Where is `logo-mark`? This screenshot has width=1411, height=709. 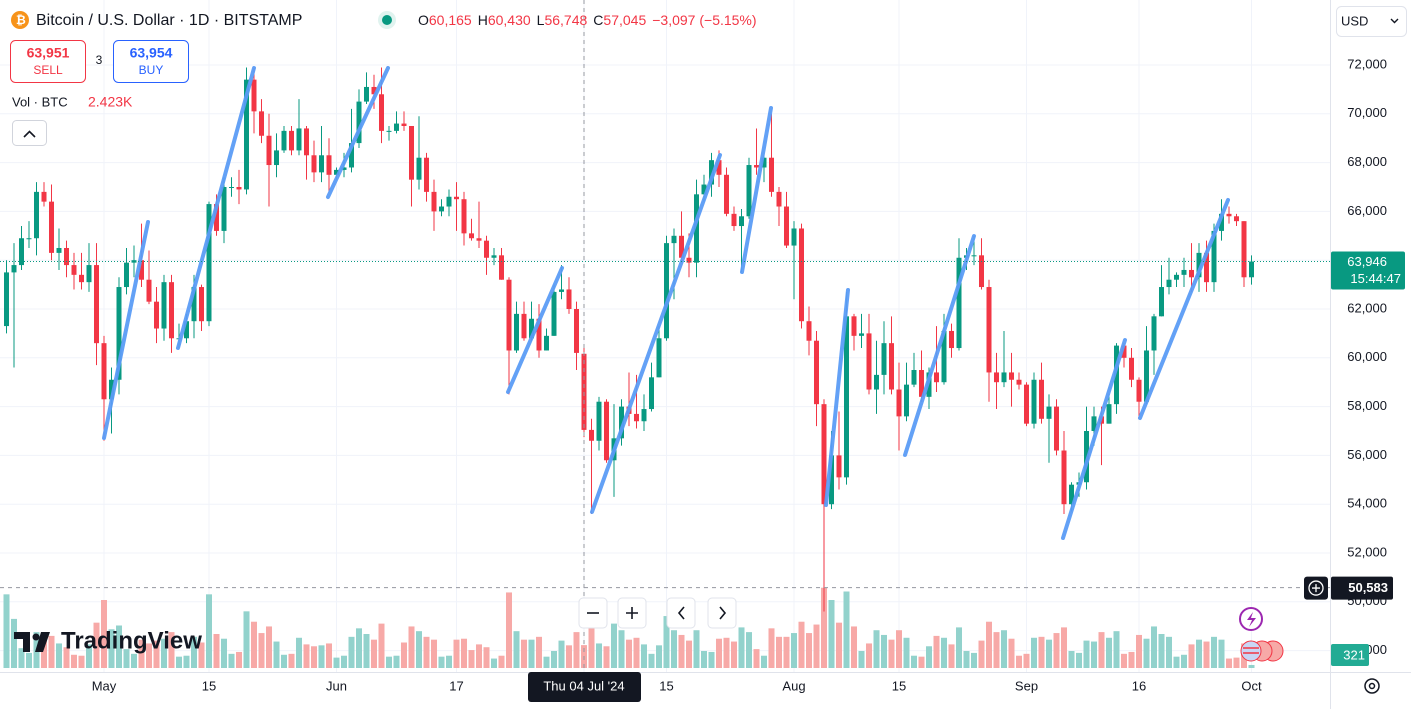
logo-mark is located at coordinates (22, 642).